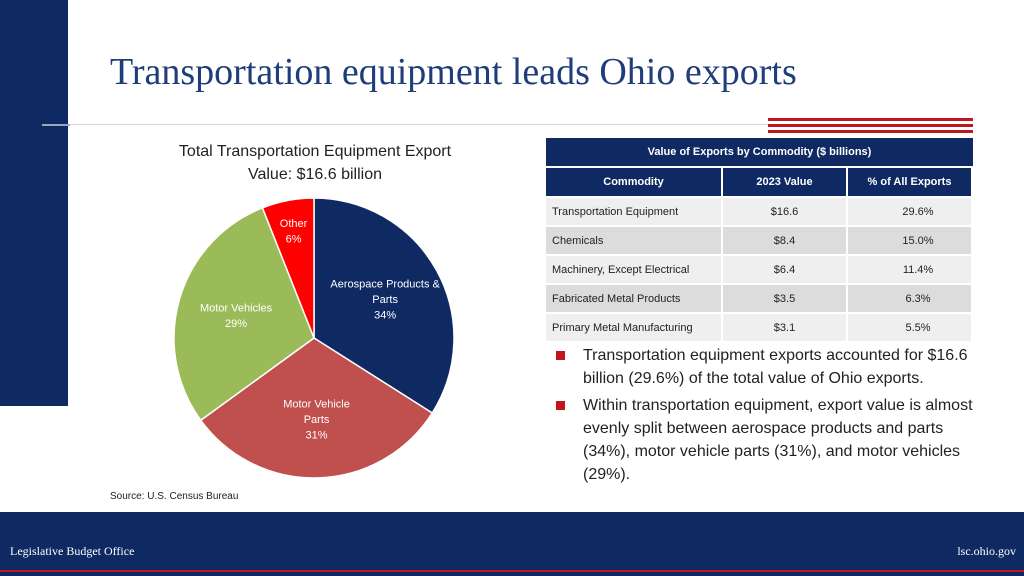 This screenshot has width=1024, height=576. I want to click on pie-slice-label-line: Motor Vehicles, so click(236, 309).